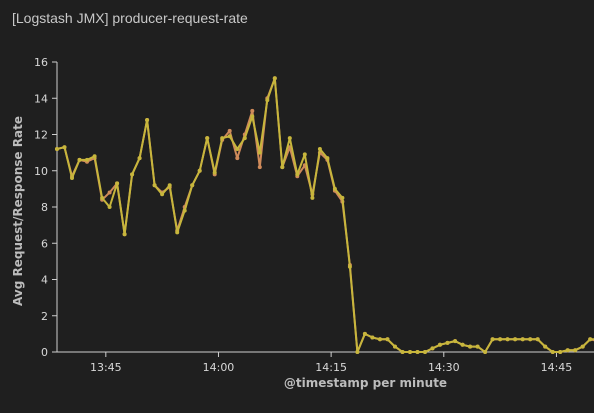 The image size is (594, 413). Describe the element at coordinates (365, 383) in the screenshot. I see `x-axis-label: @timestamp per minute` at that location.